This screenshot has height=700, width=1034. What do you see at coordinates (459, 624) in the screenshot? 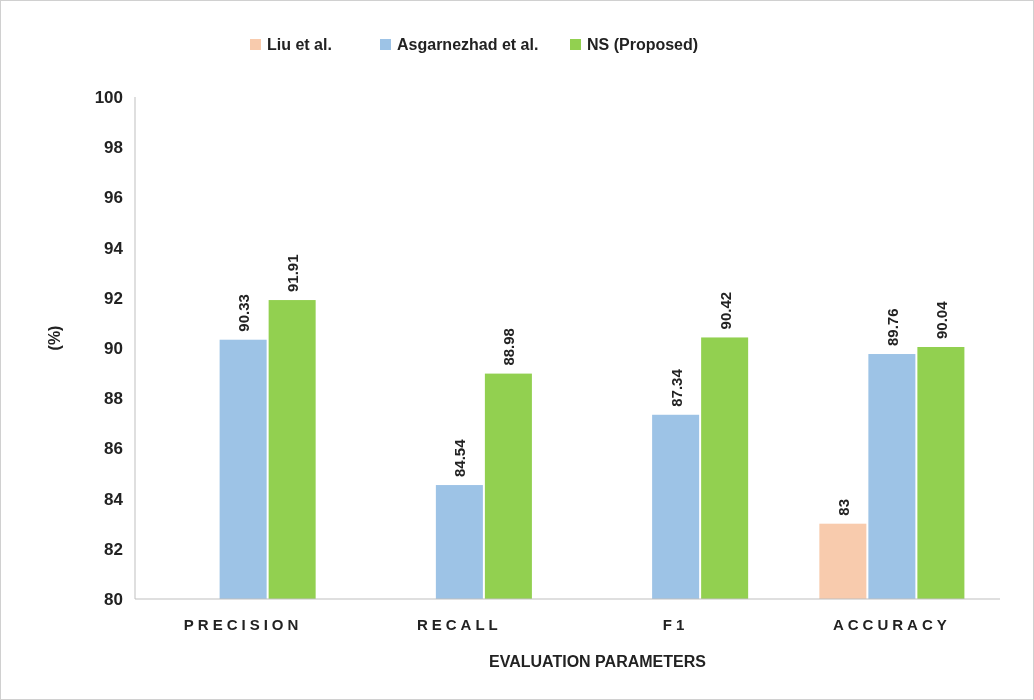
I see `x-tick-label: RECALL` at bounding box center [459, 624].